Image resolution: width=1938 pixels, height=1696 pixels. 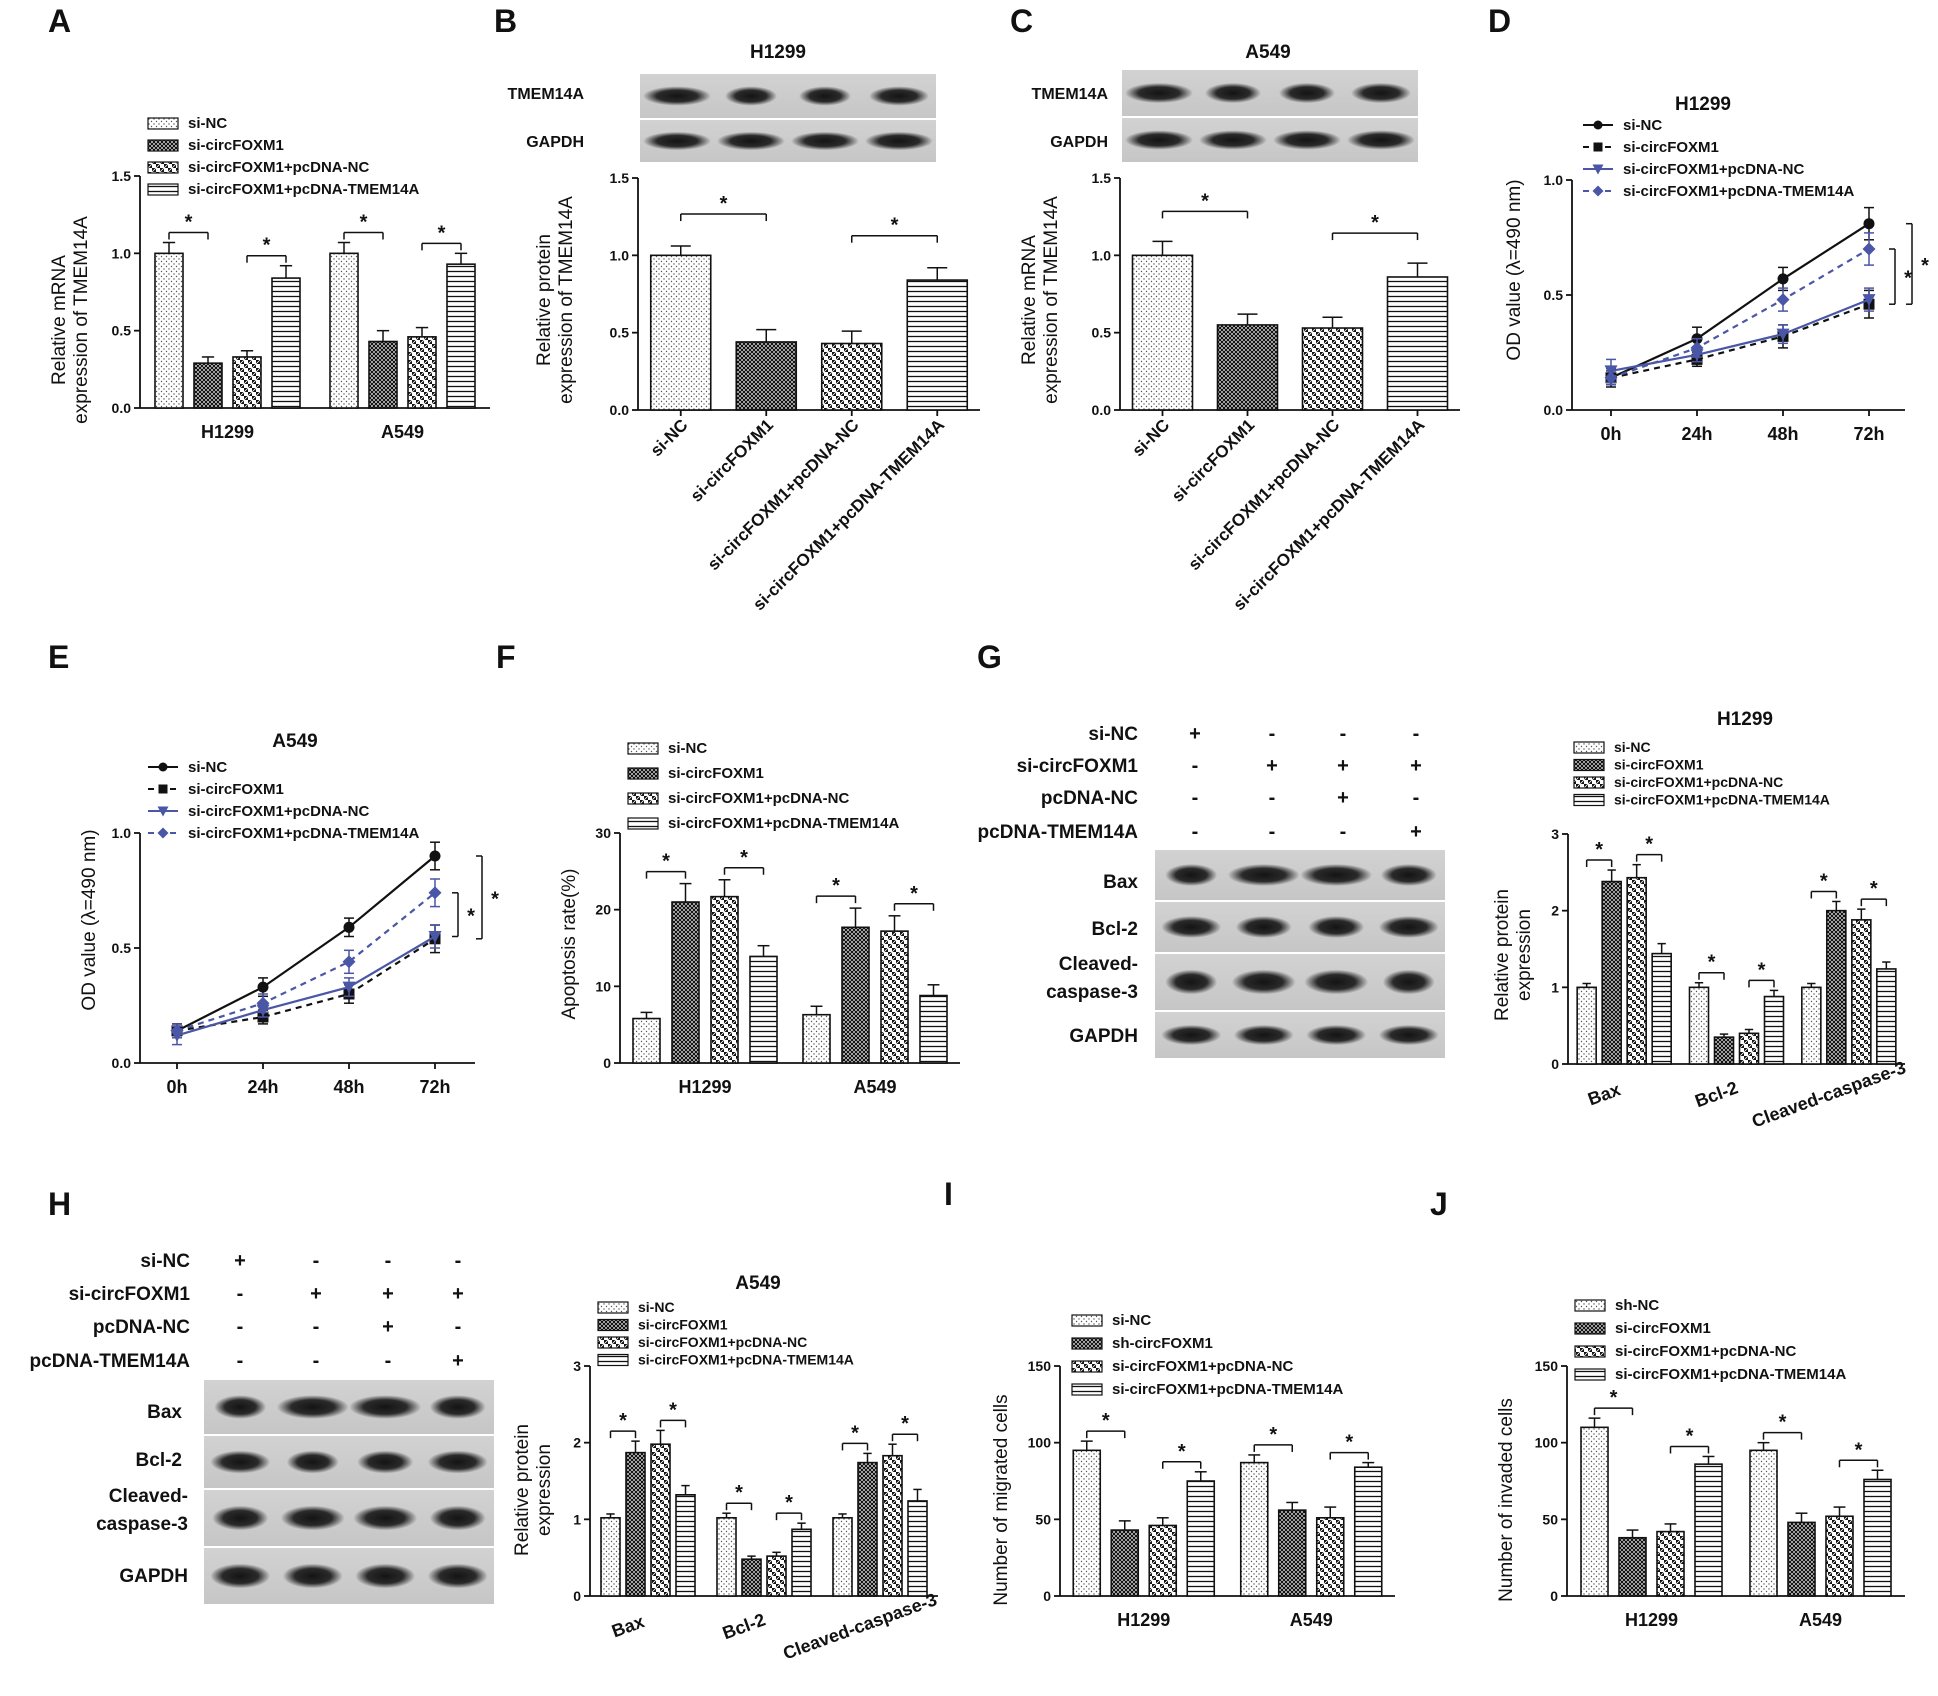 What do you see at coordinates (732, 460) in the screenshot?
I see `x-category-label: si-circFOXM1` at bounding box center [732, 460].